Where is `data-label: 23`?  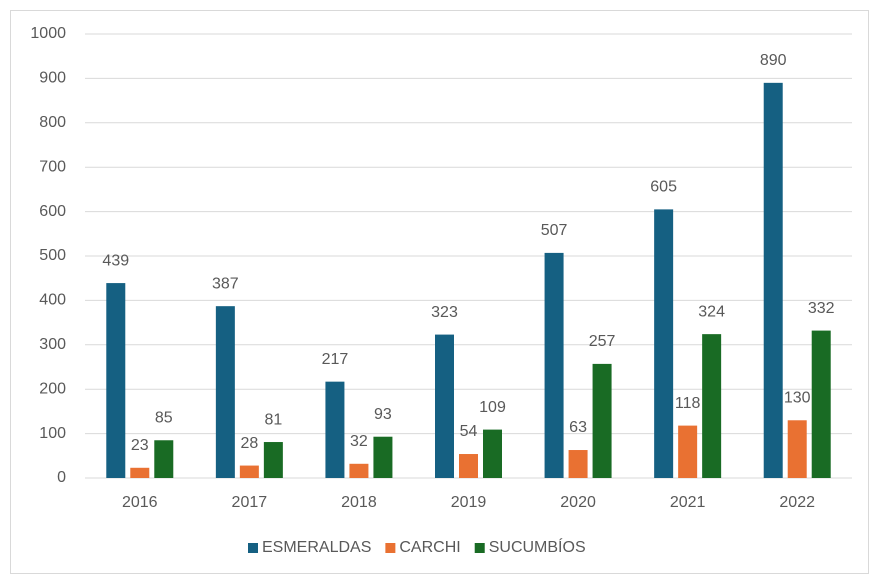 data-label: 23 is located at coordinates (140, 445).